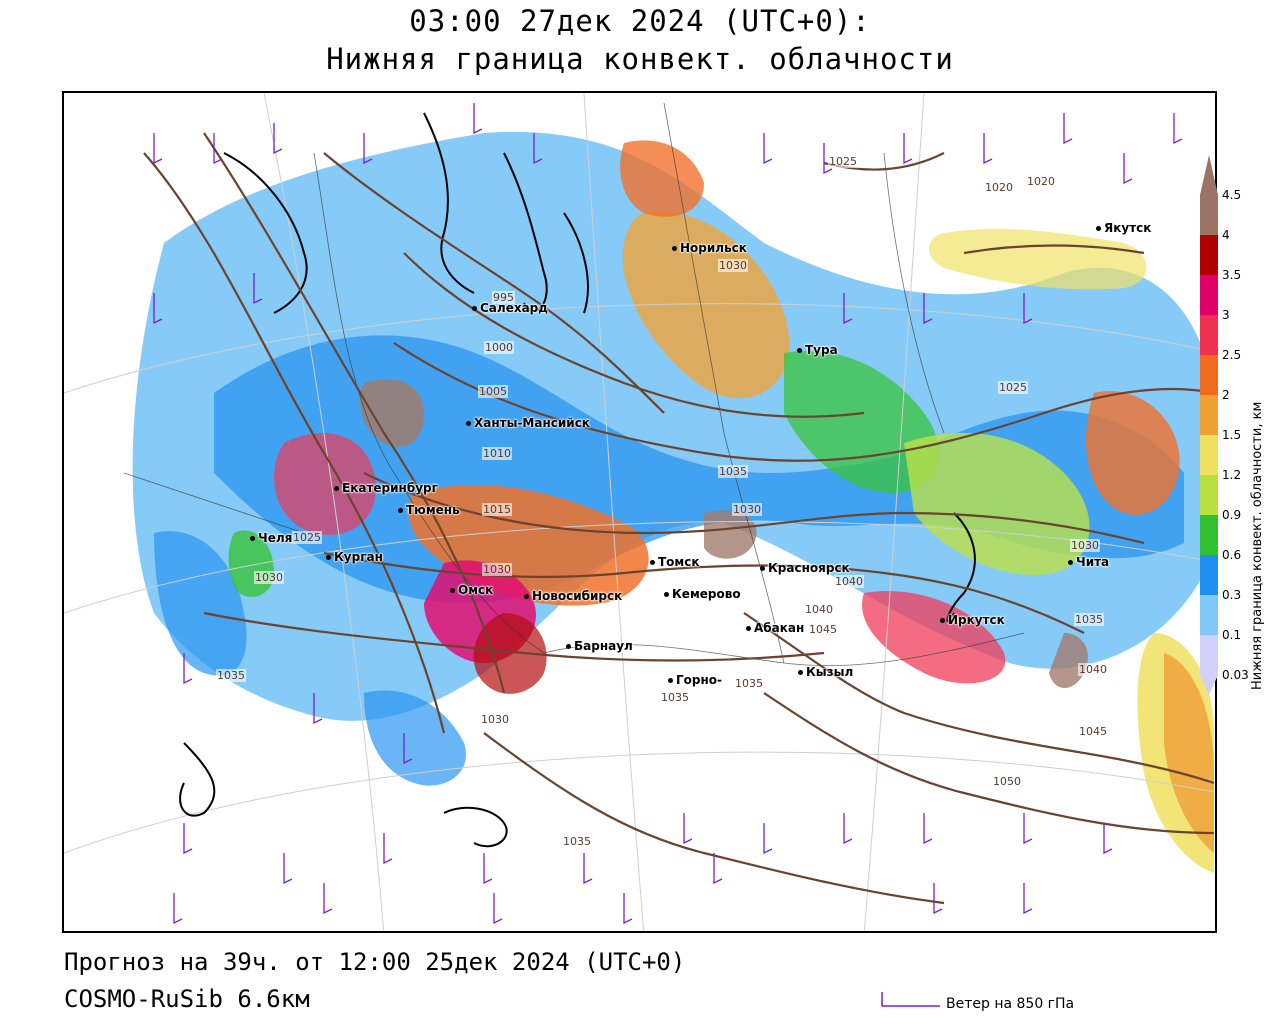  What do you see at coordinates (187, 999) in the screenshot?
I see `model-name: COSMO-RuSib 6.6км` at bounding box center [187, 999].